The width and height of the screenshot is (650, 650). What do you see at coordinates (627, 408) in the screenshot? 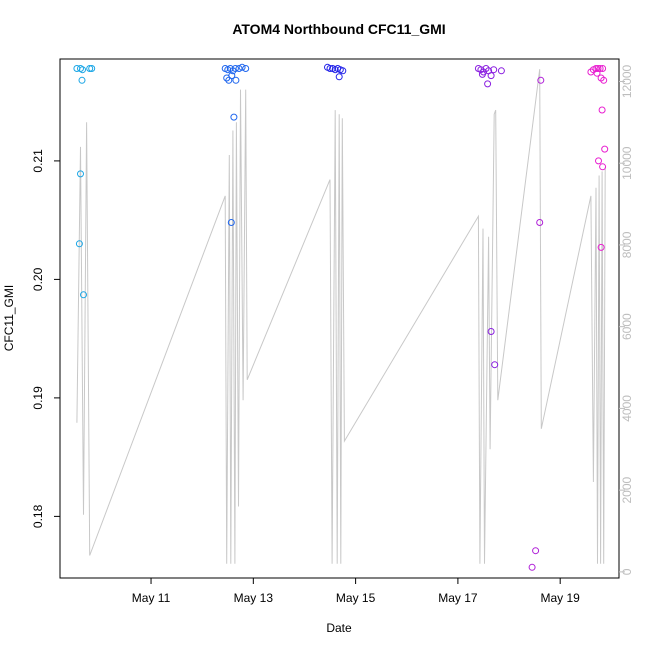
I see `y2-tick-label: 4000` at bounding box center [627, 408].